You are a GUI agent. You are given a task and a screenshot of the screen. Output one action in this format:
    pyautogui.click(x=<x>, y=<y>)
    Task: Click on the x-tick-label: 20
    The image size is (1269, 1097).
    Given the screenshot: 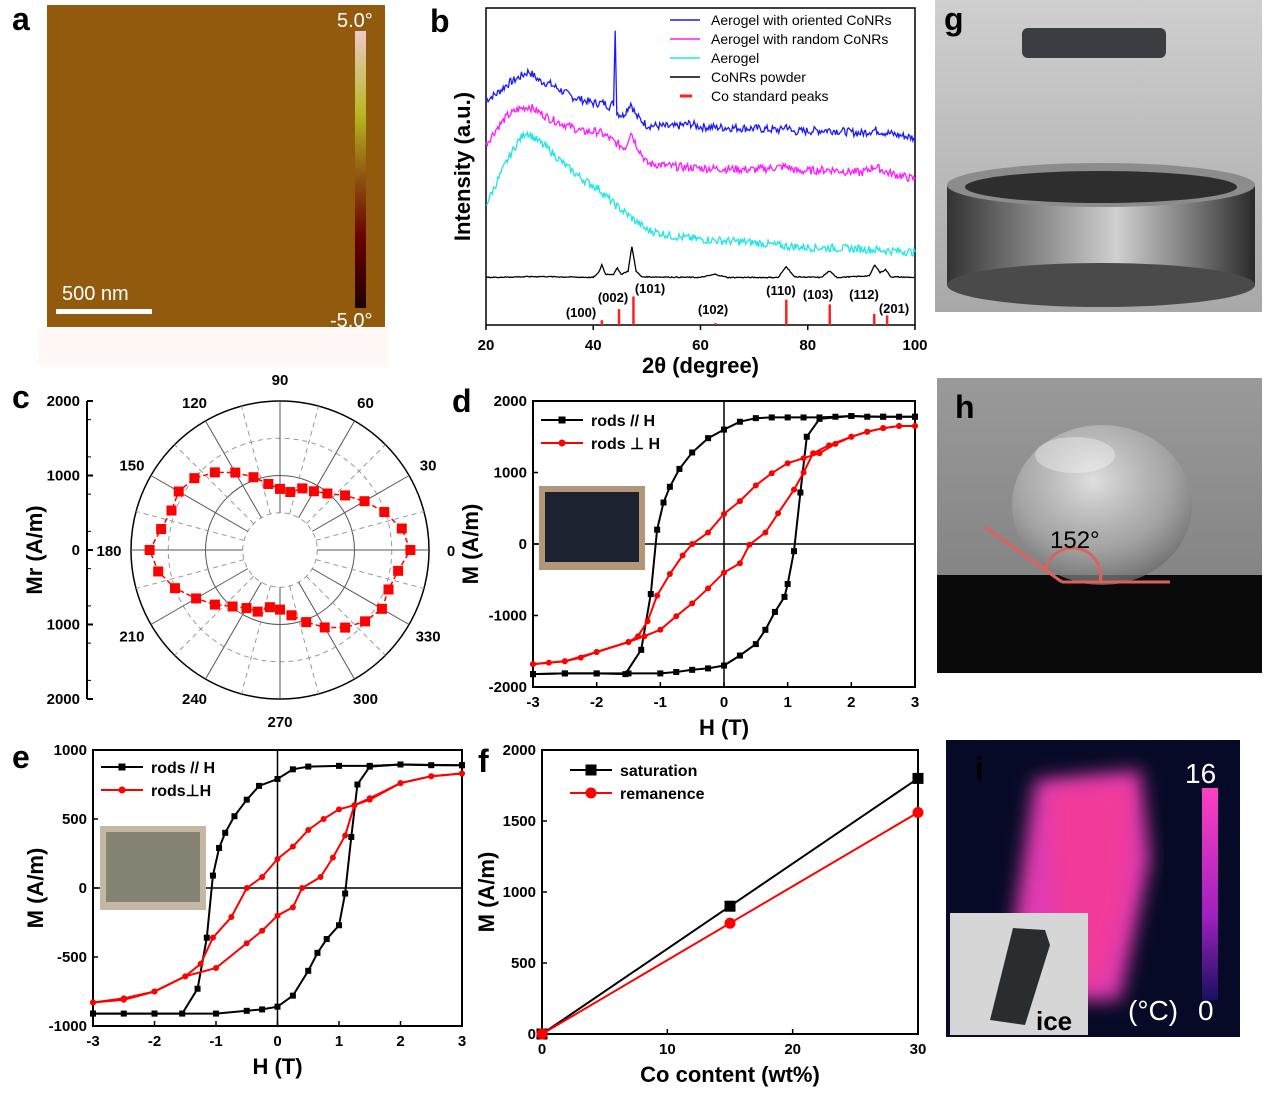 What is the action you would take?
    pyautogui.click(x=486, y=345)
    